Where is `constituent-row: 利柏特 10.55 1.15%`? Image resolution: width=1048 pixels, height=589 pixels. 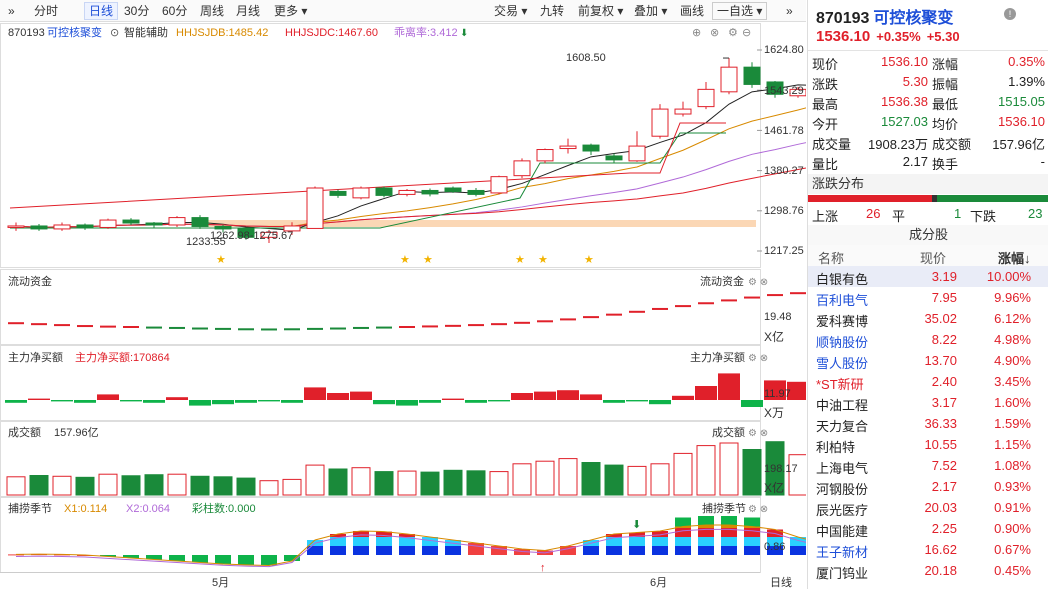 constituent-row: 利柏特 10.55 1.15% is located at coordinates (928, 444).